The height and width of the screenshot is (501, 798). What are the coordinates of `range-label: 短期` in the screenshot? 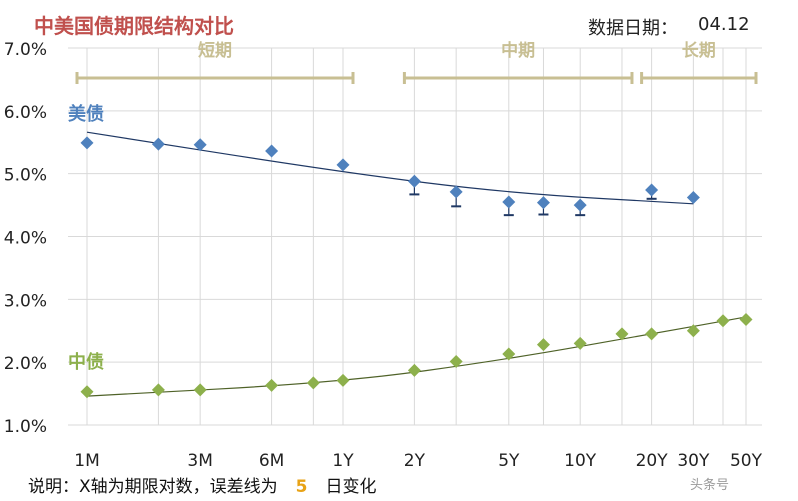 It's located at (215, 50).